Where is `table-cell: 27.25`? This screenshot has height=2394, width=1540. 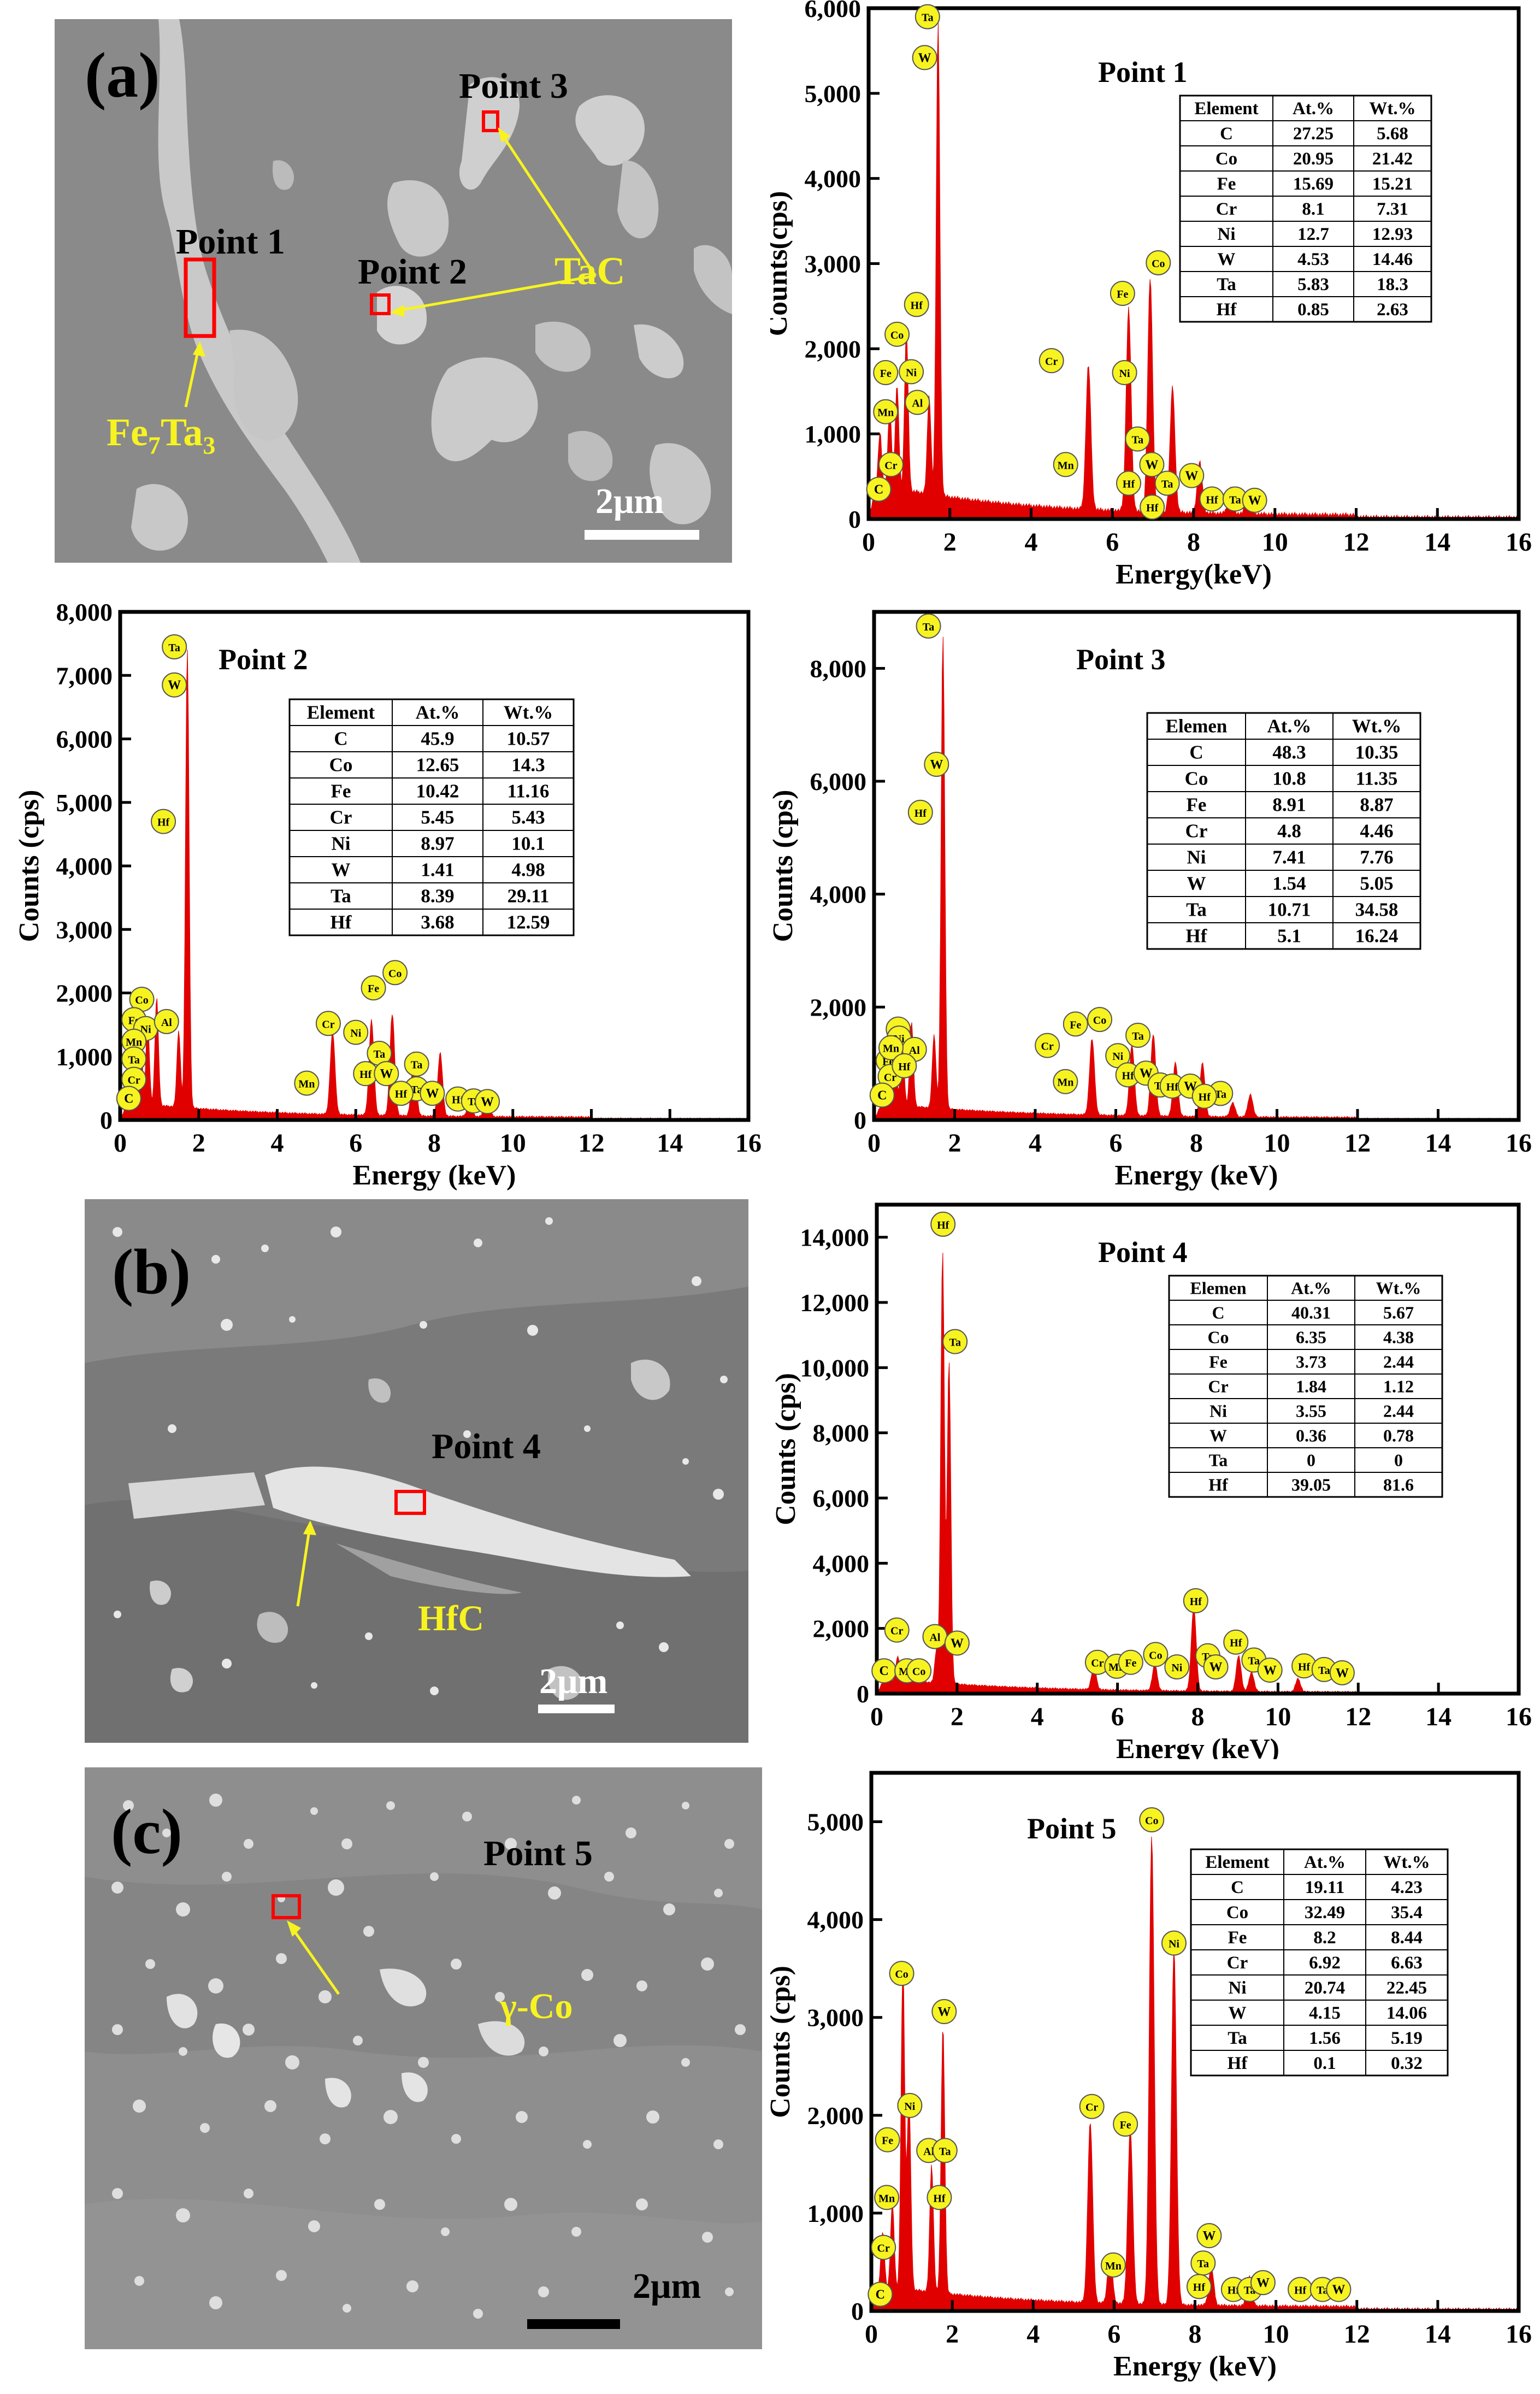 table-cell: 27.25 is located at coordinates (1313, 134).